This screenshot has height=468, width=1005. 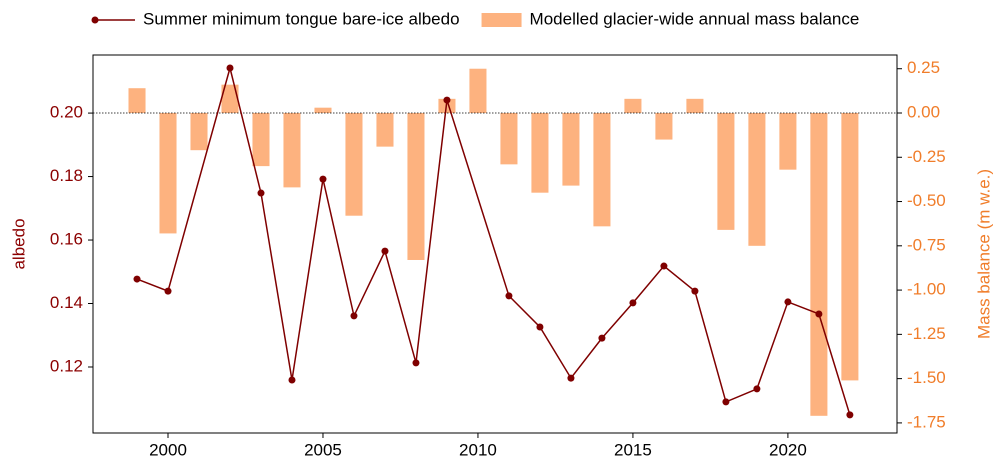 I want to click on y2-tick-label: -1.00, so click(x=926, y=289).